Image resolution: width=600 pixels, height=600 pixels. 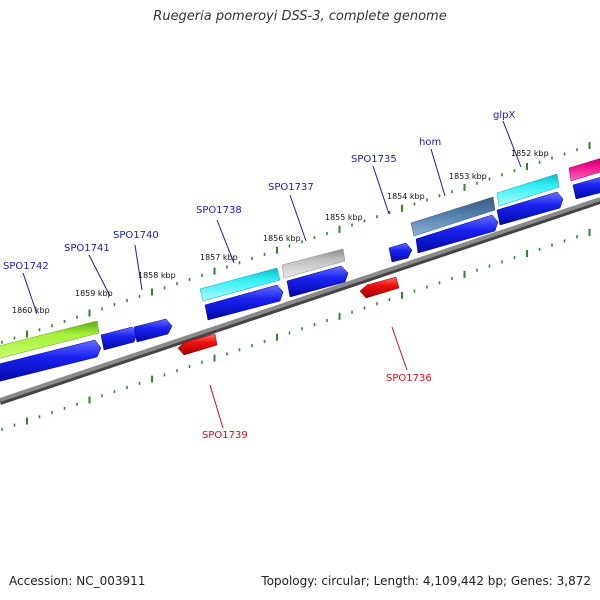 I want to click on gene-arrow-spo1738, so click(x=244, y=302).